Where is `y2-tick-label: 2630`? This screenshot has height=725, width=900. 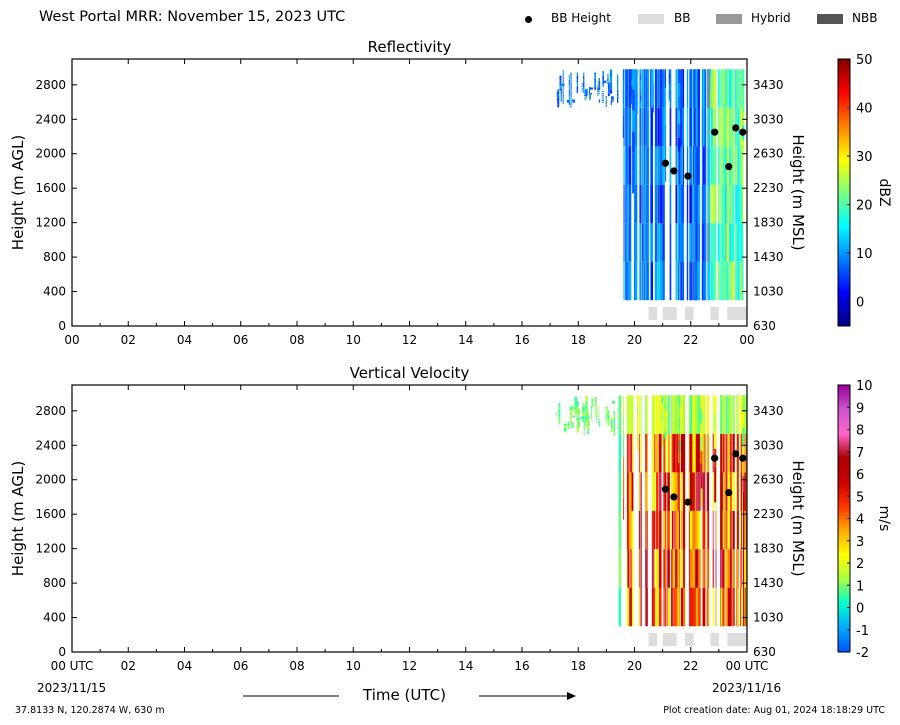 y2-tick-label: 2630 is located at coordinates (768, 480).